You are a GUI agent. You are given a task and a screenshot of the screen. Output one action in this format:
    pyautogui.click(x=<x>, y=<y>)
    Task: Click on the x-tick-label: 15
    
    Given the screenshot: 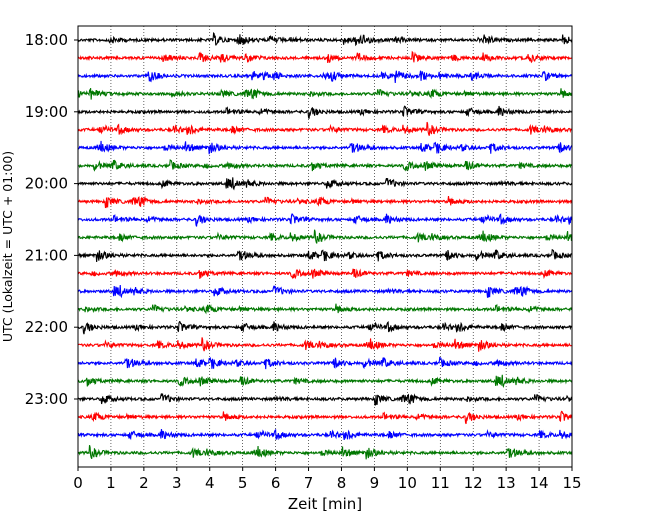 What is the action you would take?
    pyautogui.click(x=571, y=483)
    